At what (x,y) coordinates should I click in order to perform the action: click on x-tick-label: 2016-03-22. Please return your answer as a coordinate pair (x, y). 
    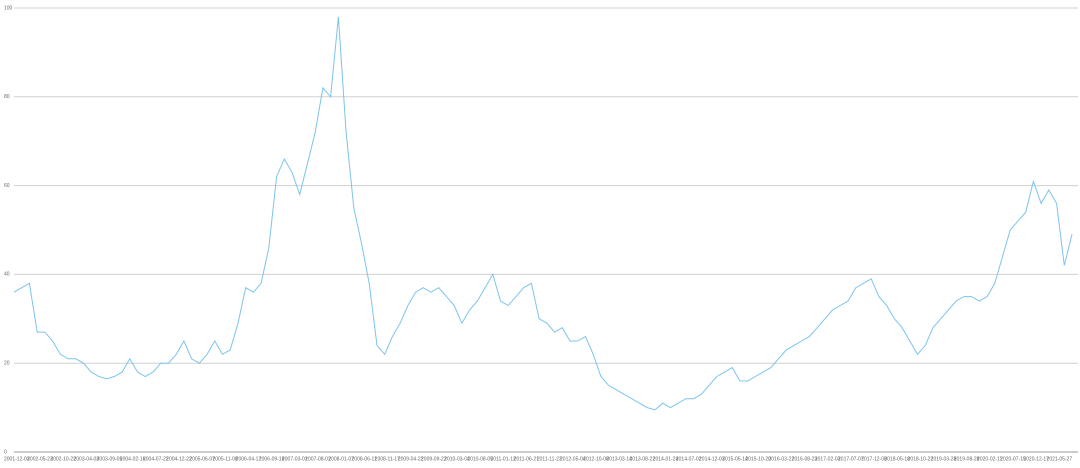
    Looking at the image, I should click on (782, 459).